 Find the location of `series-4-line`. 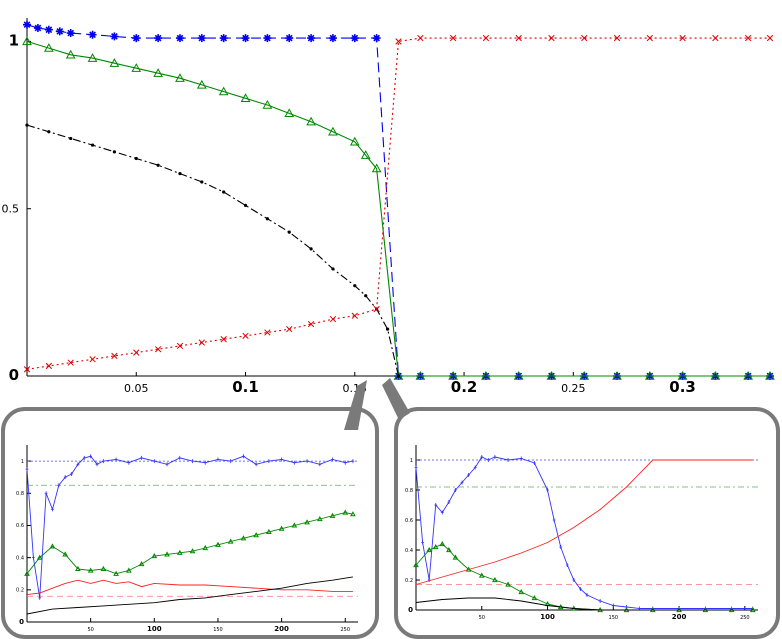

series-4-line is located at coordinates (189, 595).